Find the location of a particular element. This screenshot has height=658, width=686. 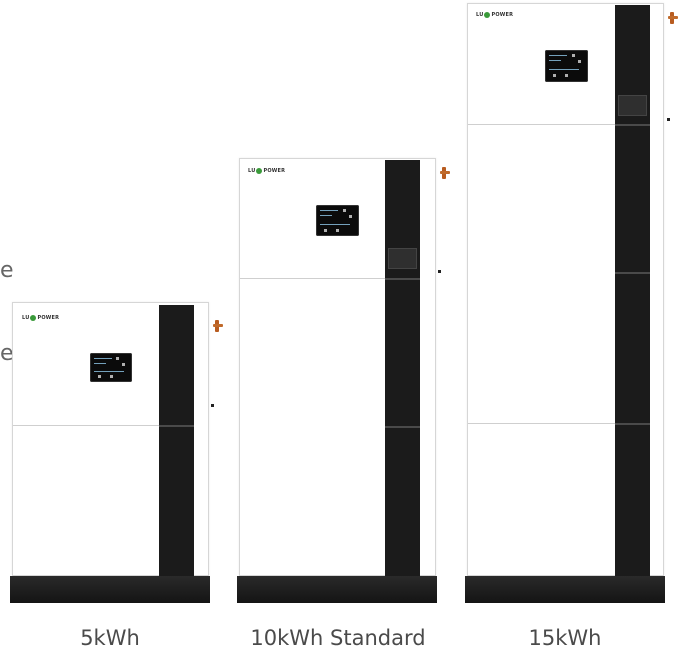

caption-10kwh-standard: 10kWh Standard is located at coordinates (338, 638).